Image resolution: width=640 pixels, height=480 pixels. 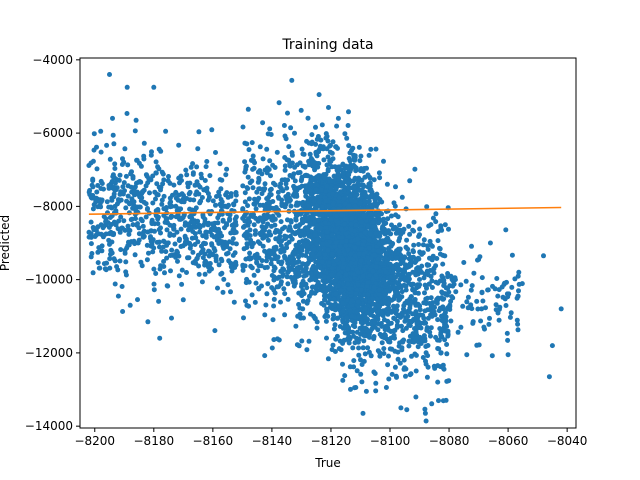 I want to click on scatter-point-2026, so click(x=356, y=338).